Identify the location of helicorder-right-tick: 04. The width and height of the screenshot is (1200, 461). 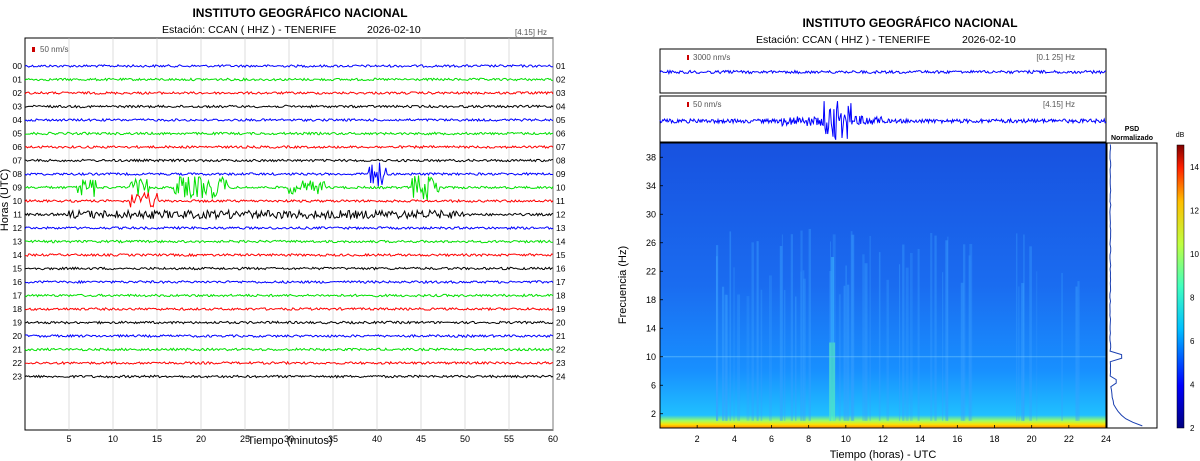
(561, 107).